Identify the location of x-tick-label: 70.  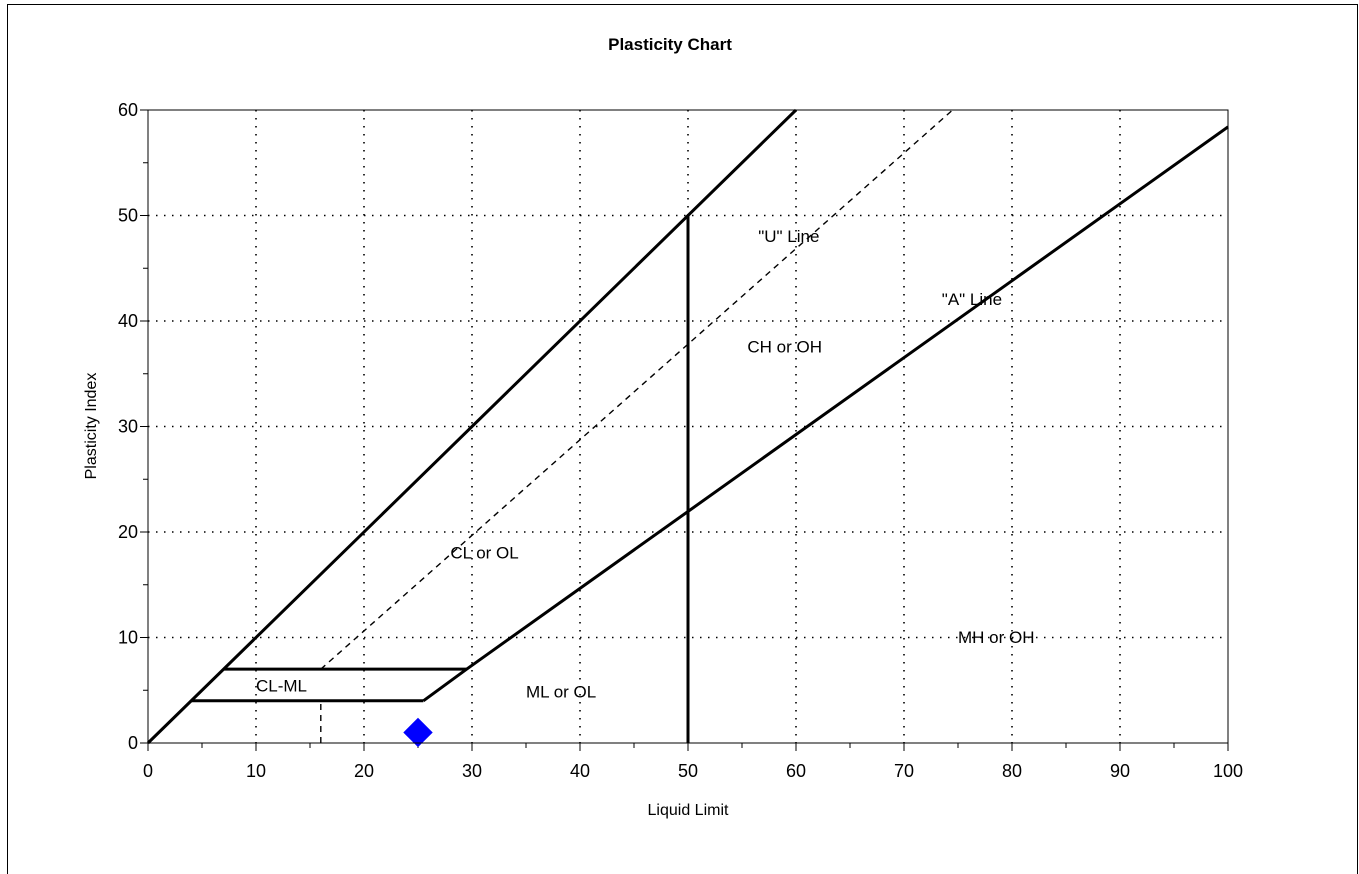
(904, 771).